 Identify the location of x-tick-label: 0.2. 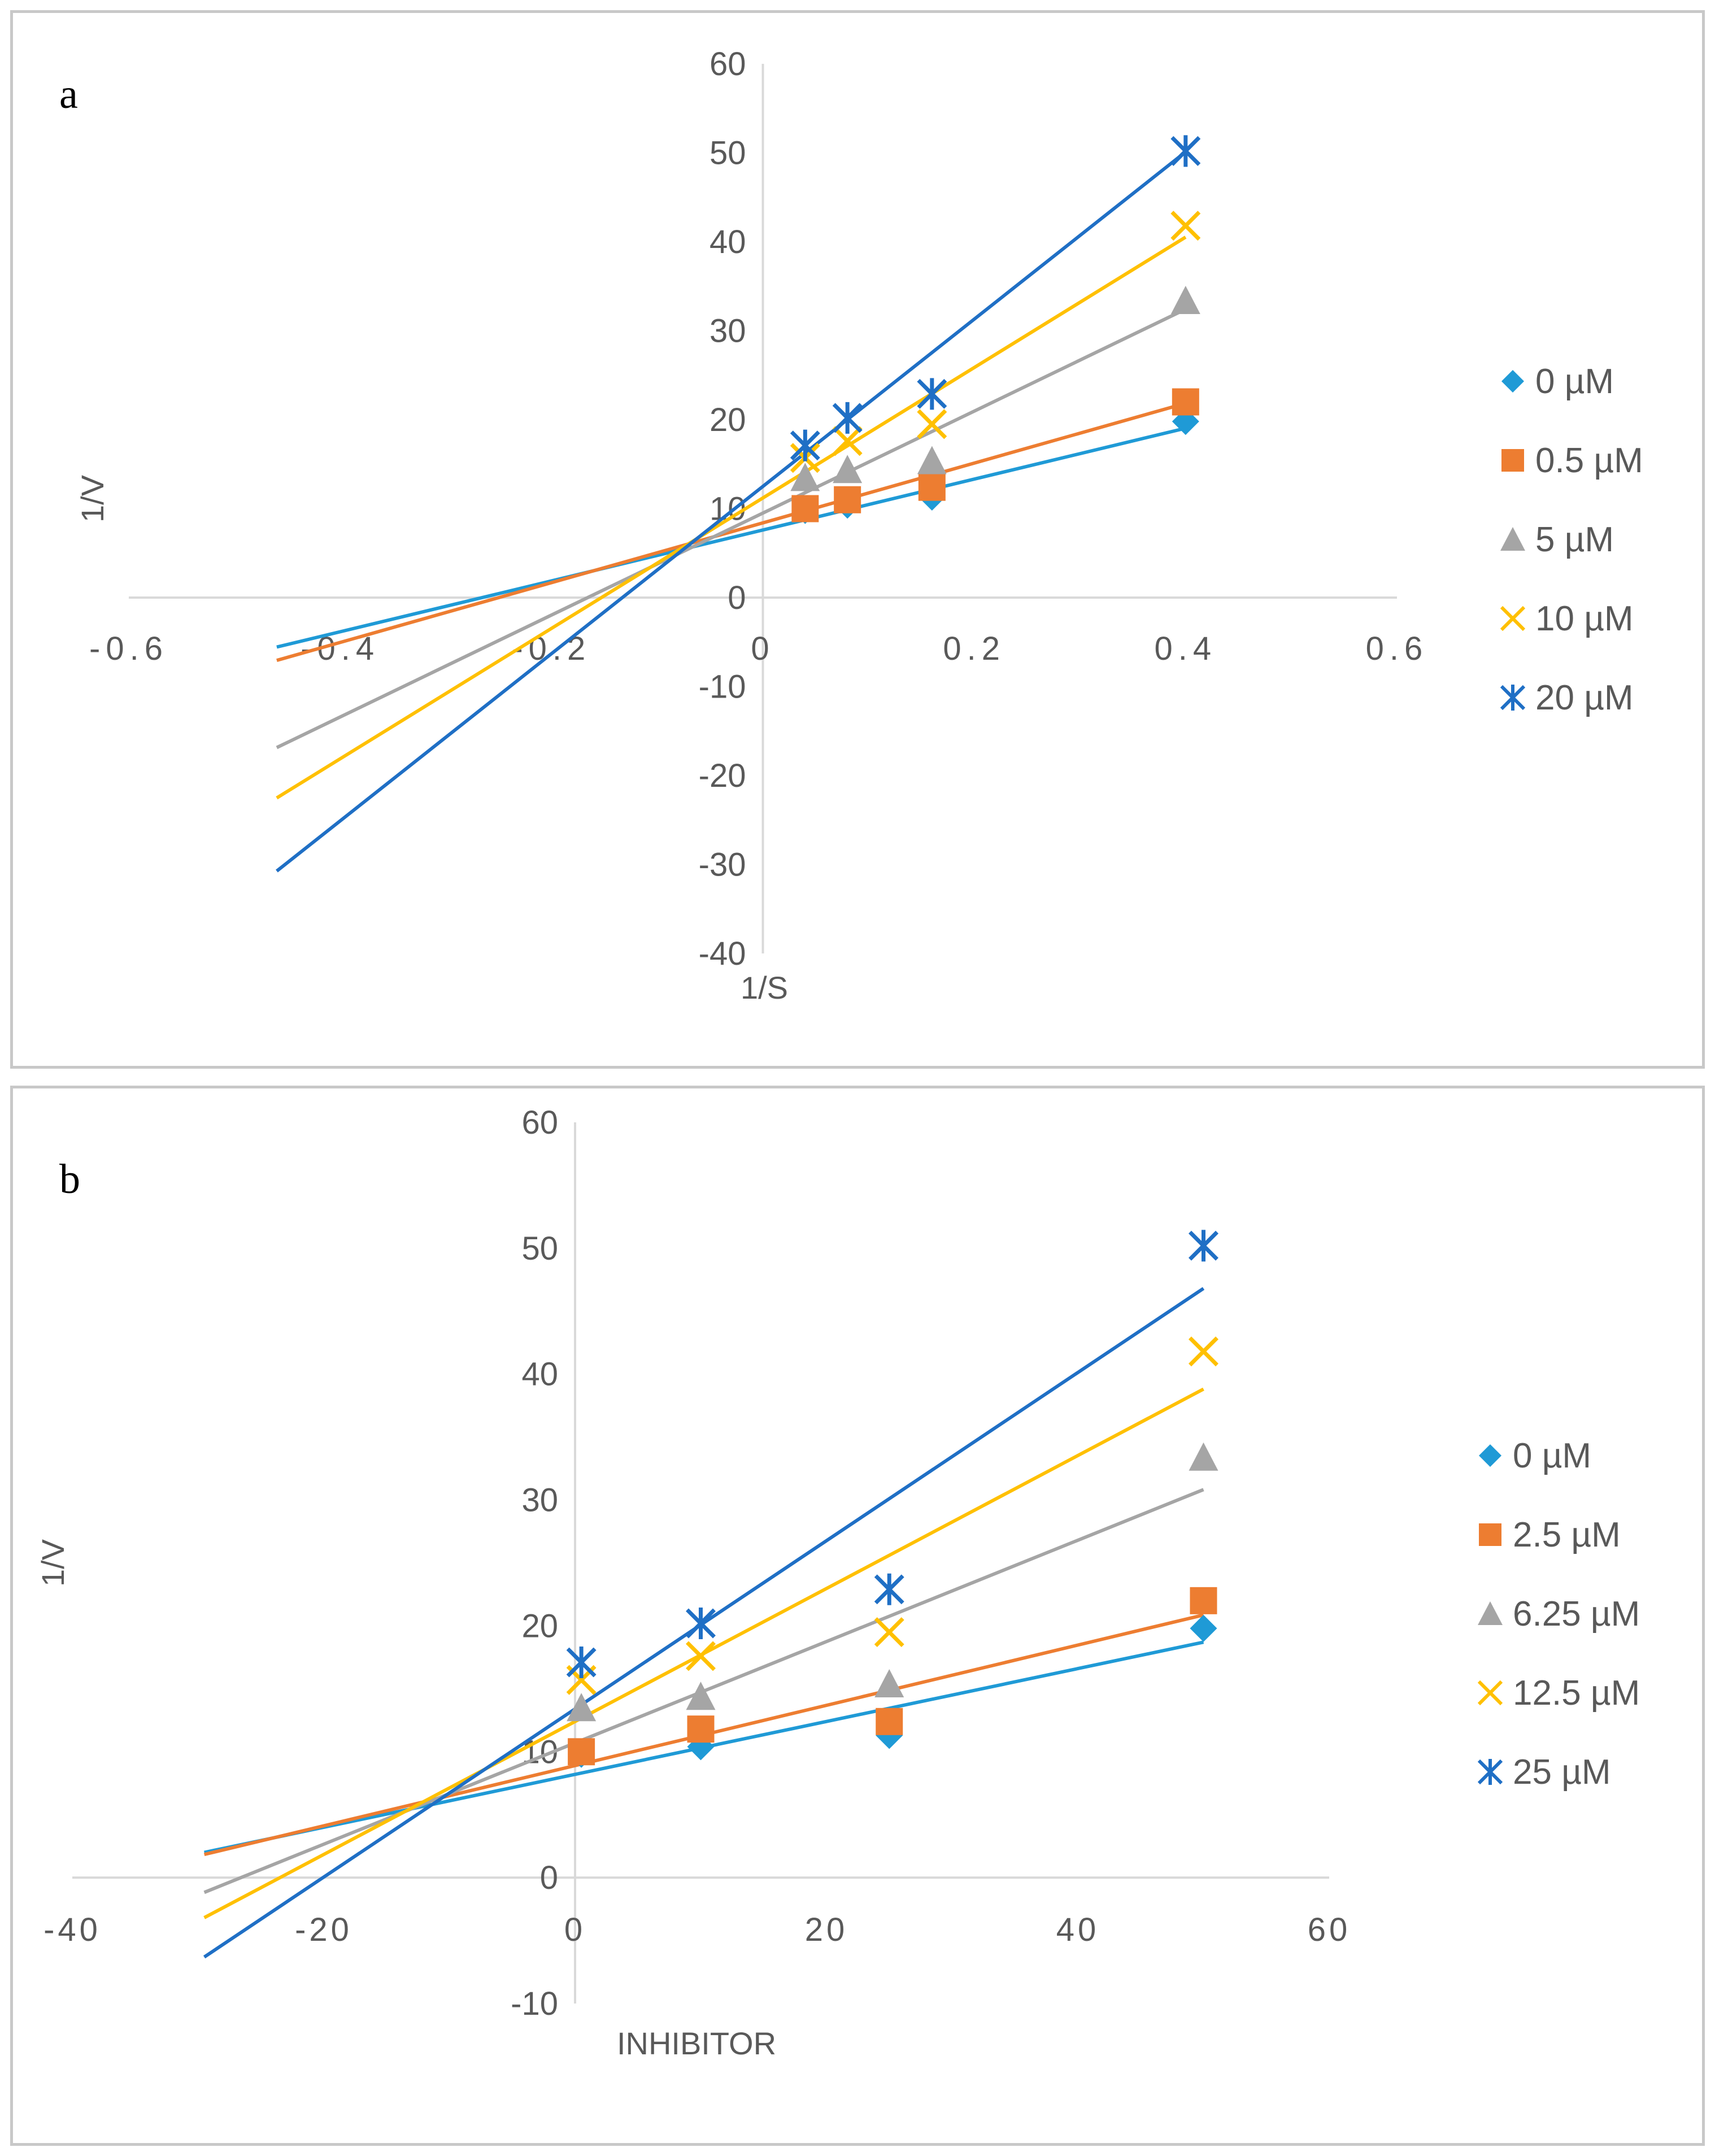
(974, 649).